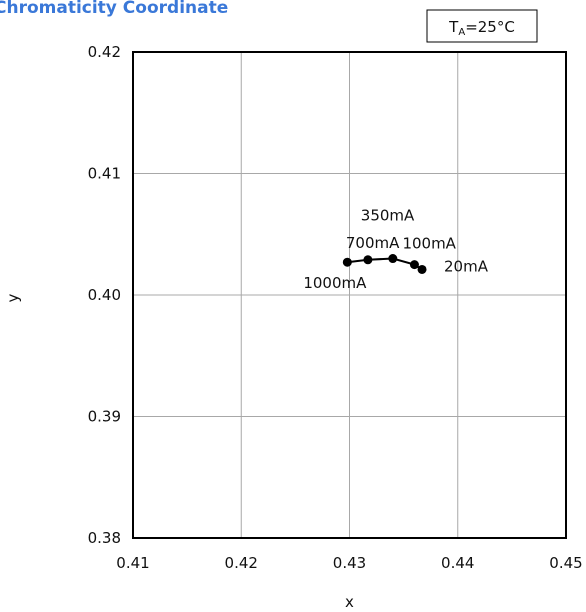 The height and width of the screenshot is (612, 586). I want to click on condition-symbol: T, so click(453, 27).